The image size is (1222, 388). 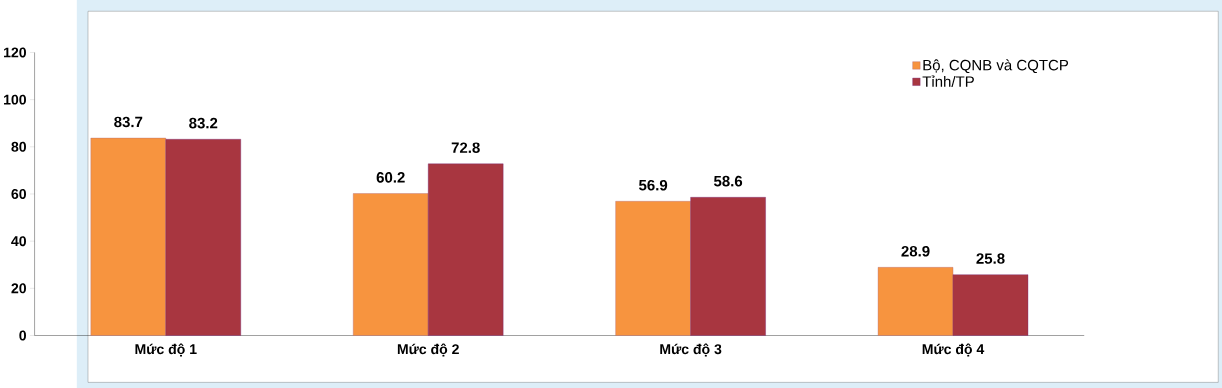 What do you see at coordinates (691, 350) in the screenshot?
I see `x-tick-label: Mức độ 3` at bounding box center [691, 350].